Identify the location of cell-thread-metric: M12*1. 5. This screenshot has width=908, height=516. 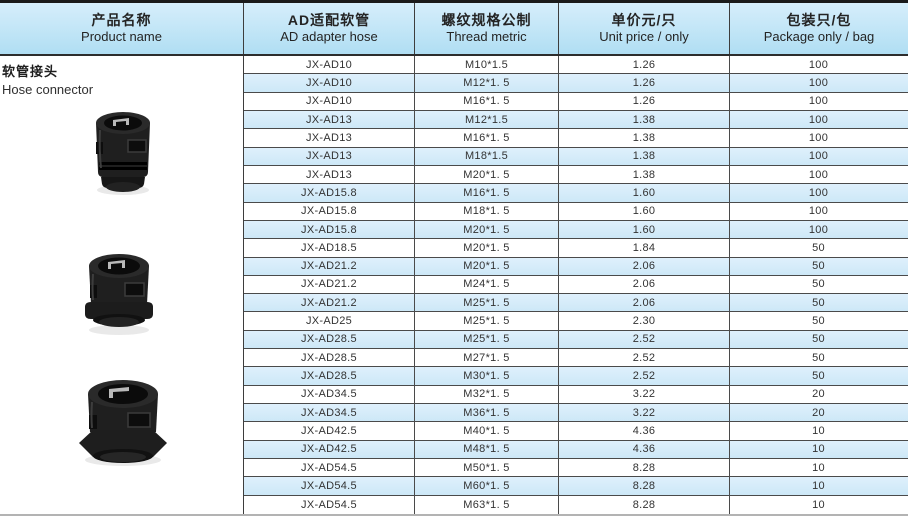
(487, 83).